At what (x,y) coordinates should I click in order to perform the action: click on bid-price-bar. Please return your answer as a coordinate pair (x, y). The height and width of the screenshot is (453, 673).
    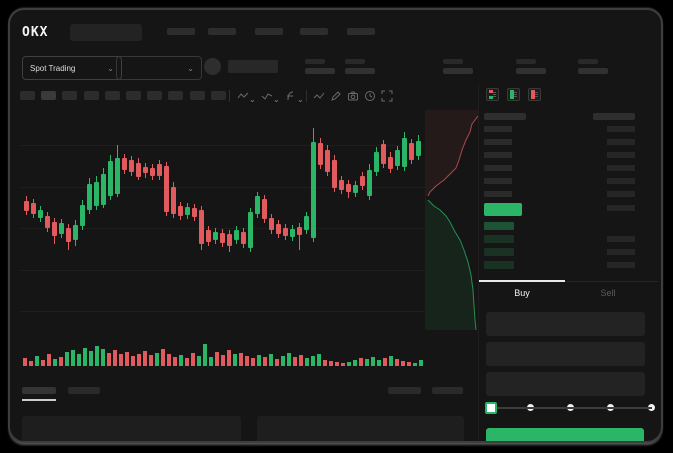
    Looking at the image, I should click on (499, 265).